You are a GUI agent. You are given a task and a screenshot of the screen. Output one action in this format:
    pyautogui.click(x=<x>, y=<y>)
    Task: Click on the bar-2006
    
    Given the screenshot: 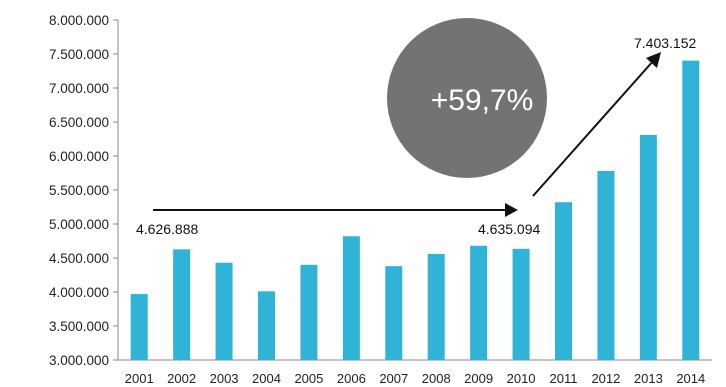 What is the action you would take?
    pyautogui.click(x=351, y=298)
    